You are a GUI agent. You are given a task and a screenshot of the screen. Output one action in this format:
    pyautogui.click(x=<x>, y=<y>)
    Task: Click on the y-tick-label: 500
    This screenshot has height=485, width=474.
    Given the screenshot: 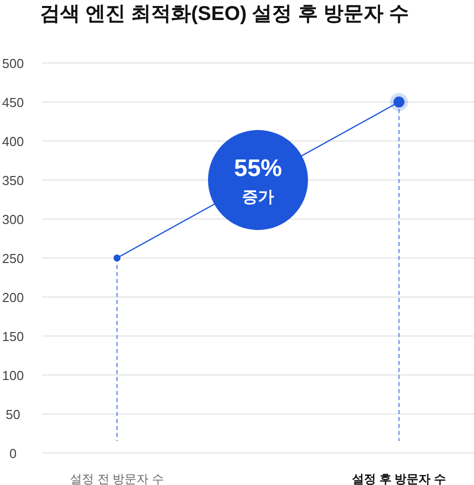 What is the action you would take?
    pyautogui.click(x=13, y=63)
    